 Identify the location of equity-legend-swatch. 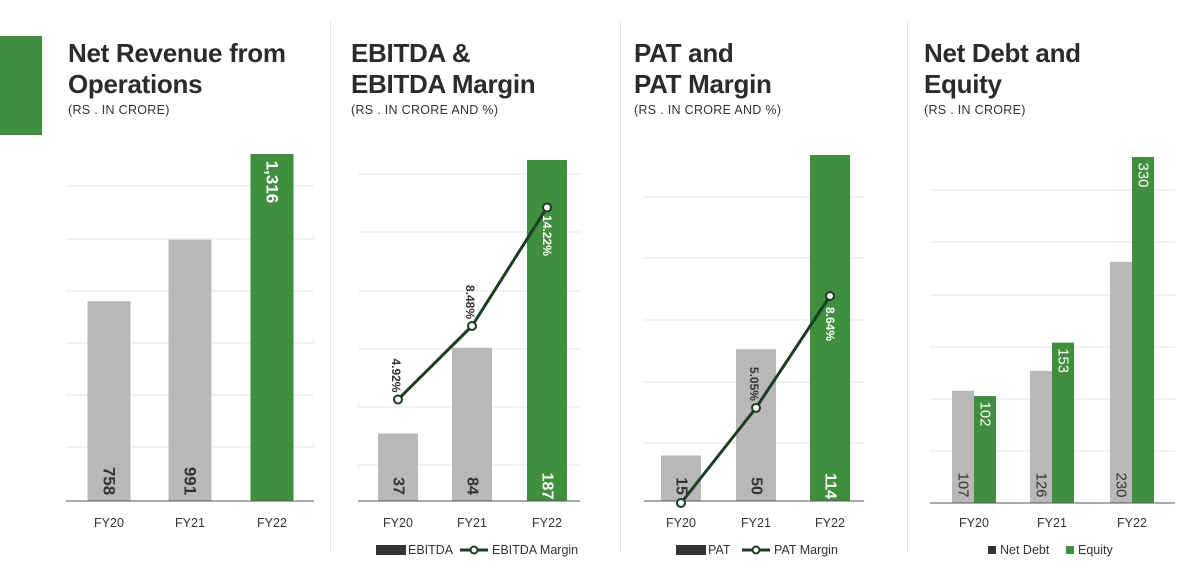
(1070, 550).